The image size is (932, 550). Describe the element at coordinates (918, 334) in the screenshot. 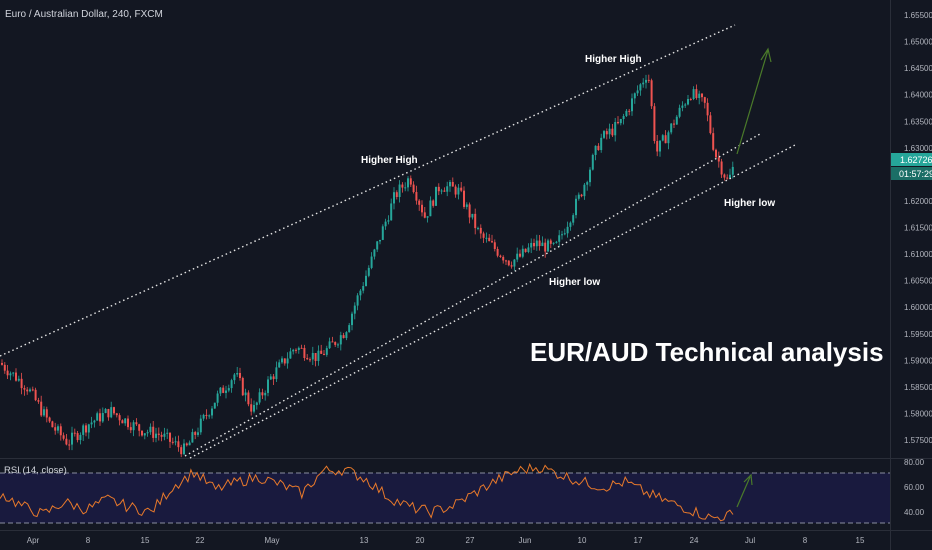

I see `price-tick-label: 1.59500` at that location.